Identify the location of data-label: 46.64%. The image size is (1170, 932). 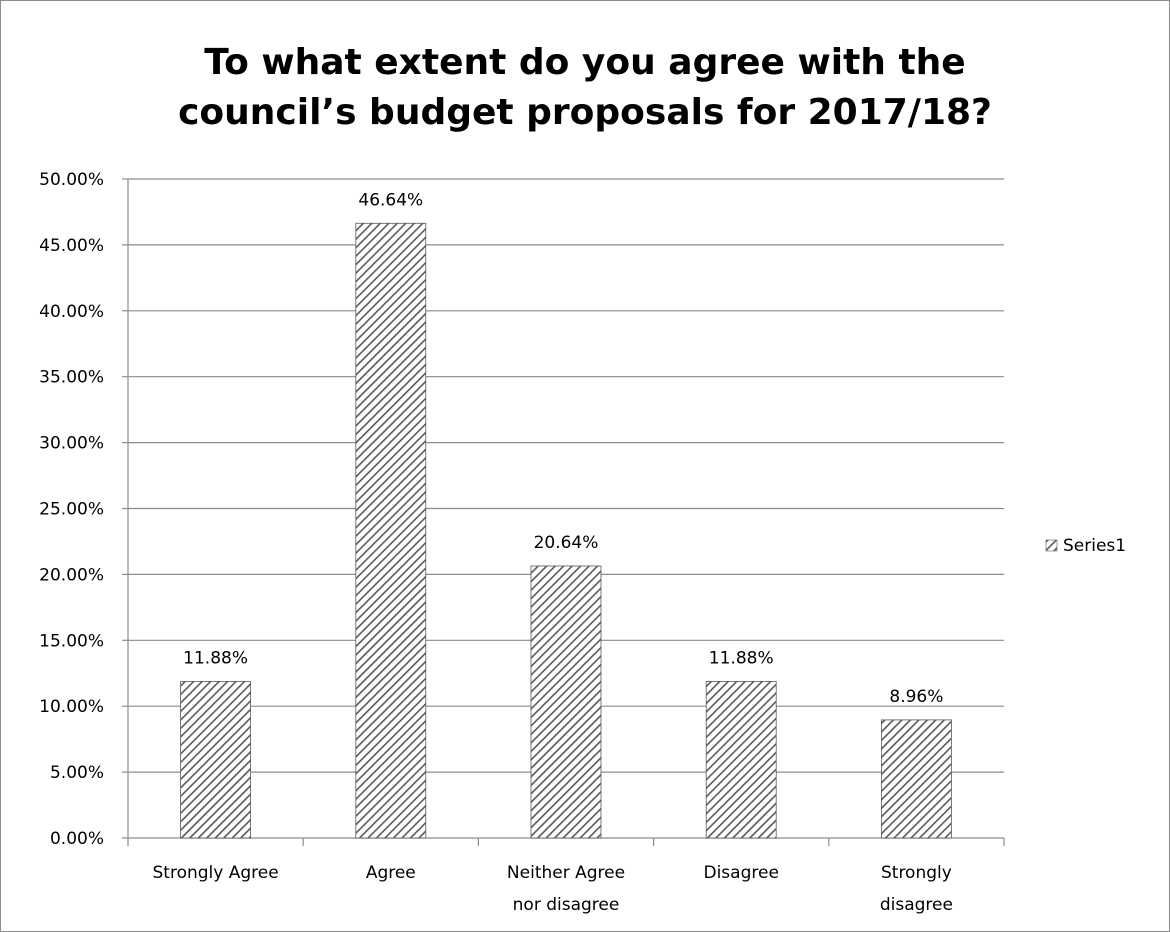
(390, 200).